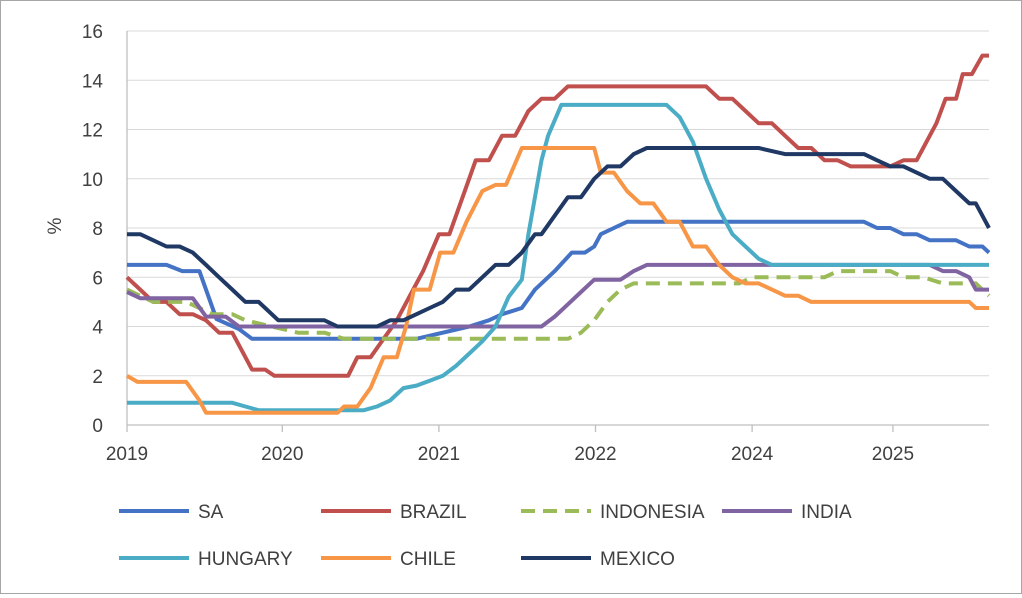  What do you see at coordinates (282, 454) in the screenshot?
I see `x-tick-label: 2020` at bounding box center [282, 454].